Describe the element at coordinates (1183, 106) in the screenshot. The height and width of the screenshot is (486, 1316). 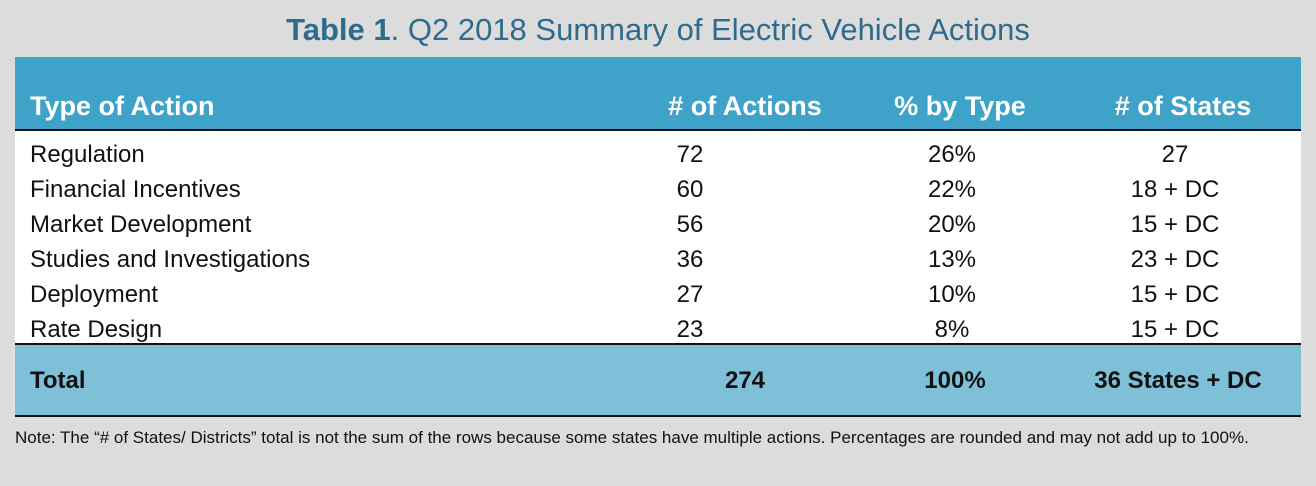
I see `header-num-states: # of States` at that location.